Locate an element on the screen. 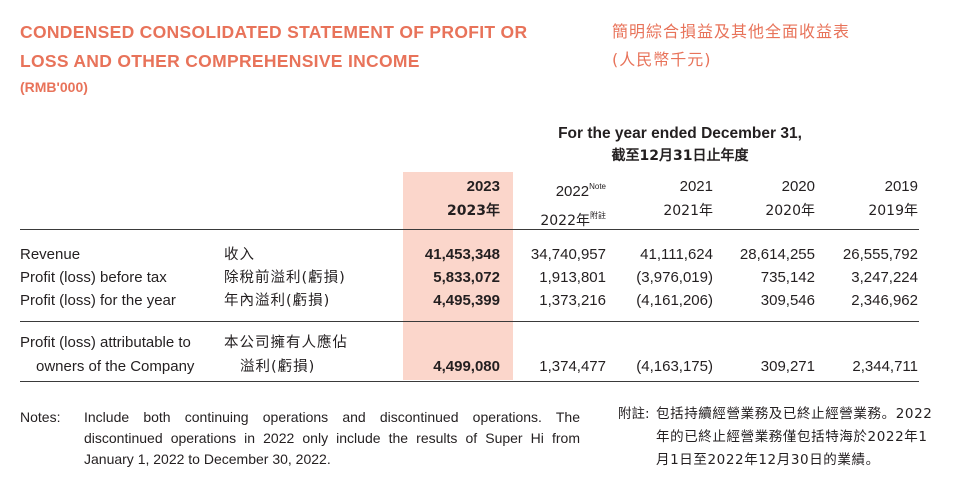 This screenshot has width=960, height=498. cell-revenue-2023: 41,453,348 is located at coordinates (462, 254).